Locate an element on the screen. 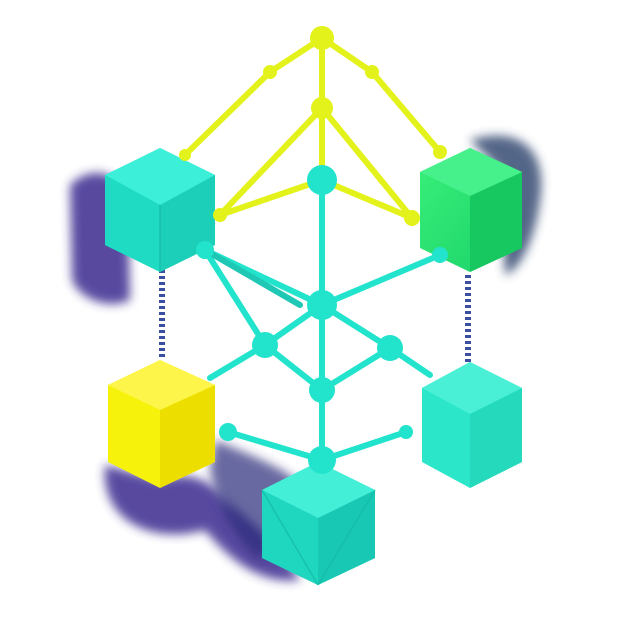  cube-bottom-teal is located at coordinates (318, 524).